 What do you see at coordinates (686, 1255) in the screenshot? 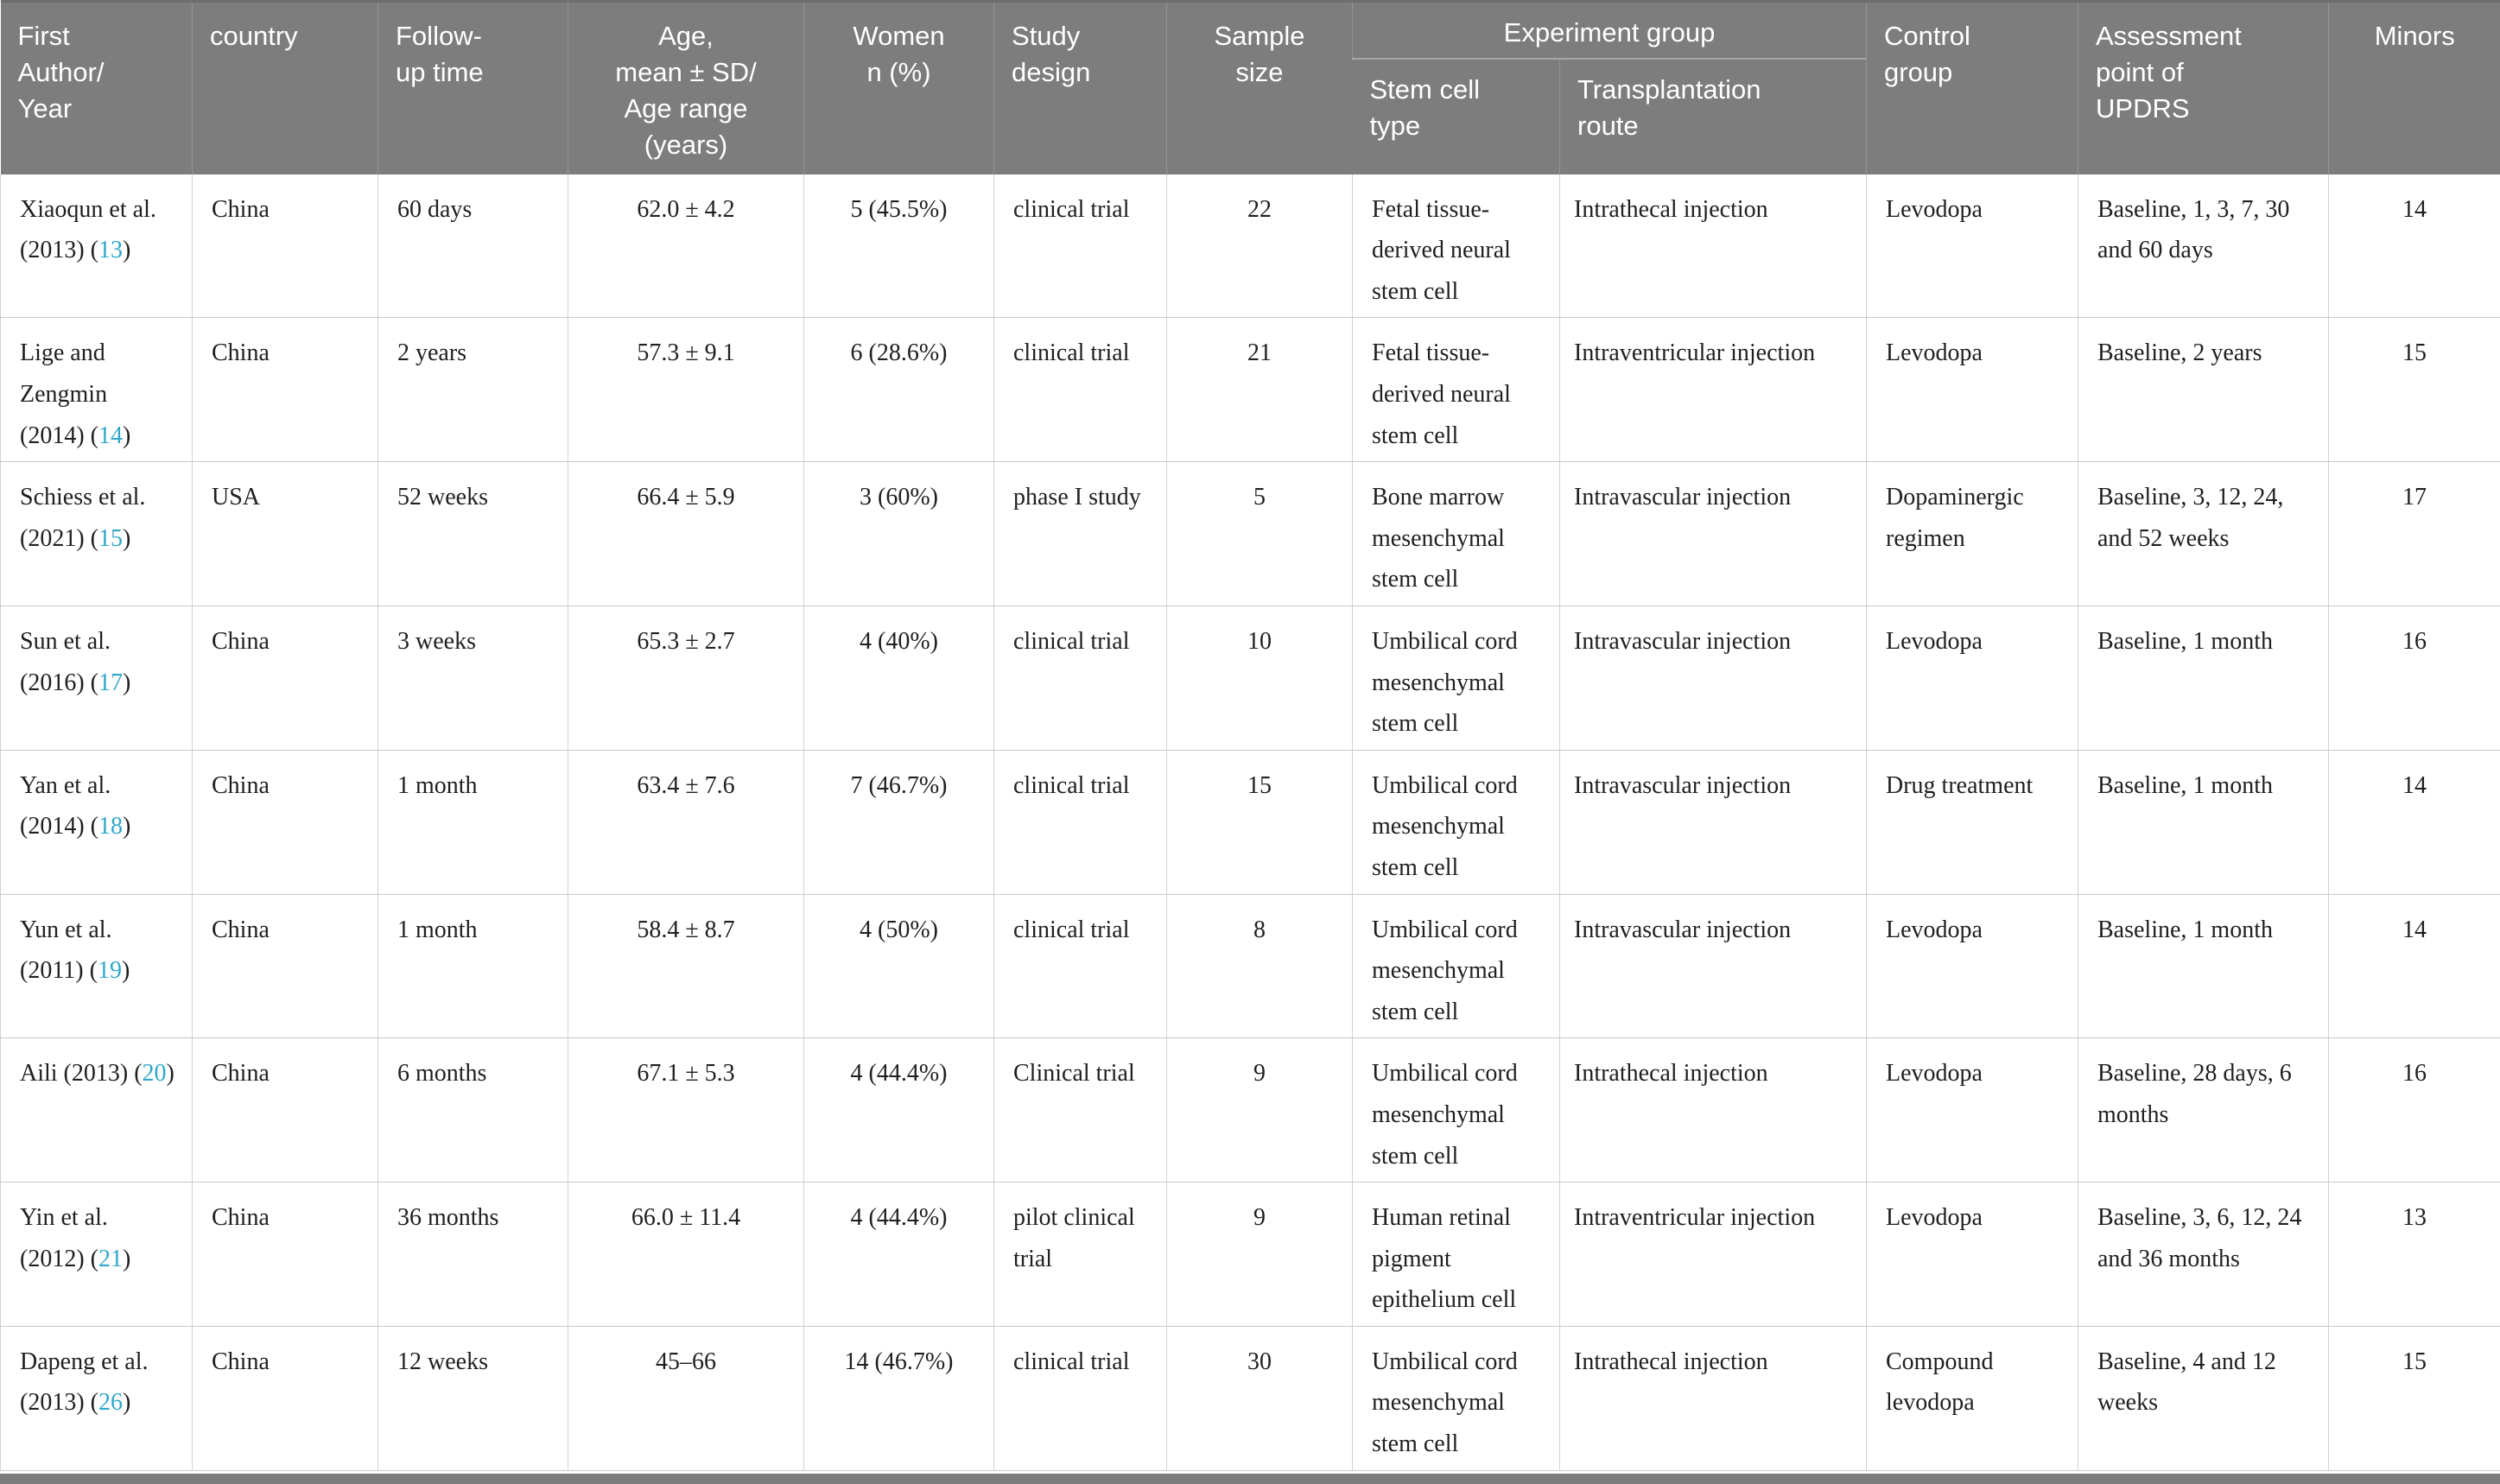
I see `cell-age: 66.0 ± 11.4` at bounding box center [686, 1255].